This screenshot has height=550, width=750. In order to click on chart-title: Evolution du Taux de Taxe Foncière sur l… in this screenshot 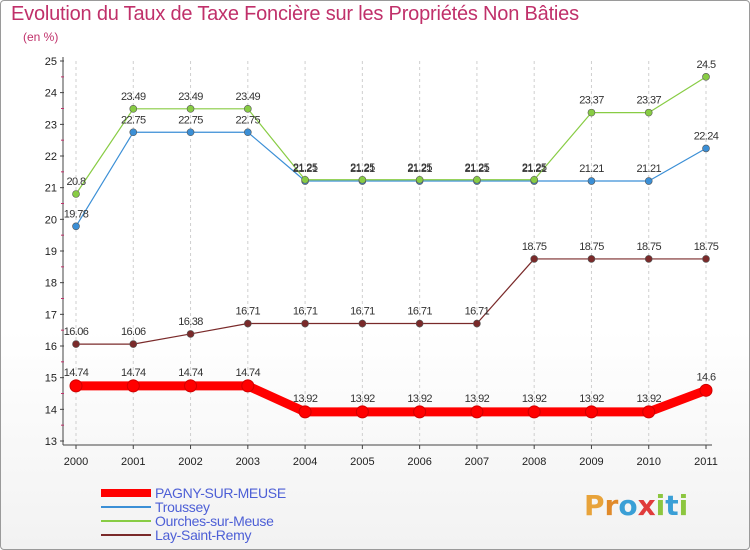, I will do `click(295, 14)`.